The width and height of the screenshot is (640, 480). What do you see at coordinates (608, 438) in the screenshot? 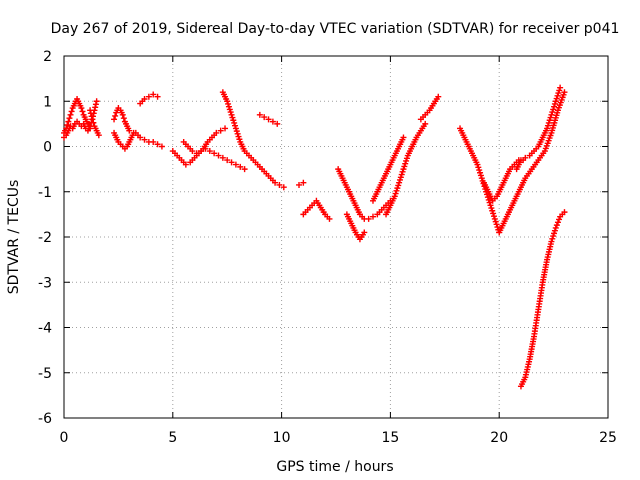
I see `x-tick-label: 25` at bounding box center [608, 438].